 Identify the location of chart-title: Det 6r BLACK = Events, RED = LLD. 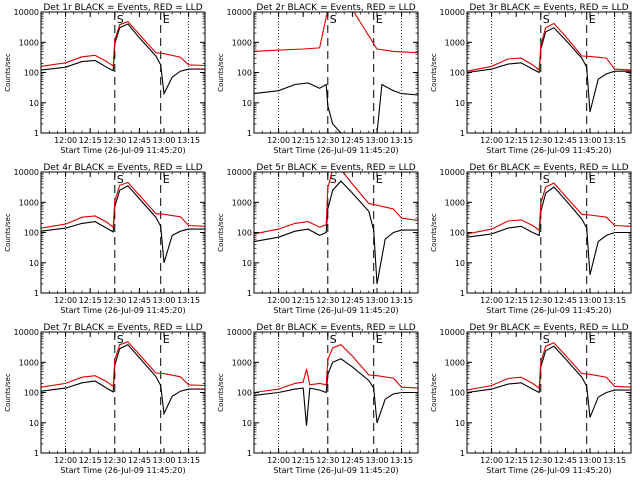
(548, 168).